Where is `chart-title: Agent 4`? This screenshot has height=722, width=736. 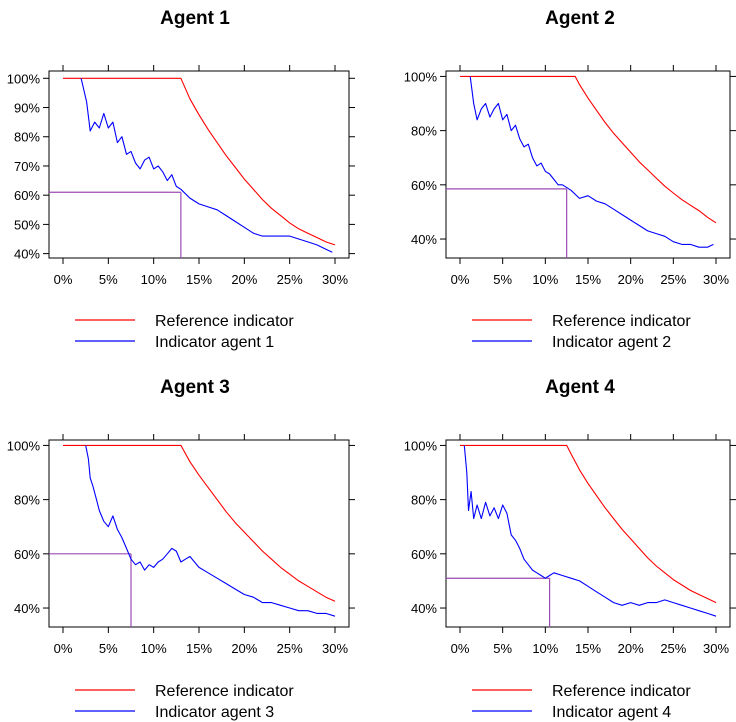
chart-title: Agent 4 is located at coordinates (580, 387).